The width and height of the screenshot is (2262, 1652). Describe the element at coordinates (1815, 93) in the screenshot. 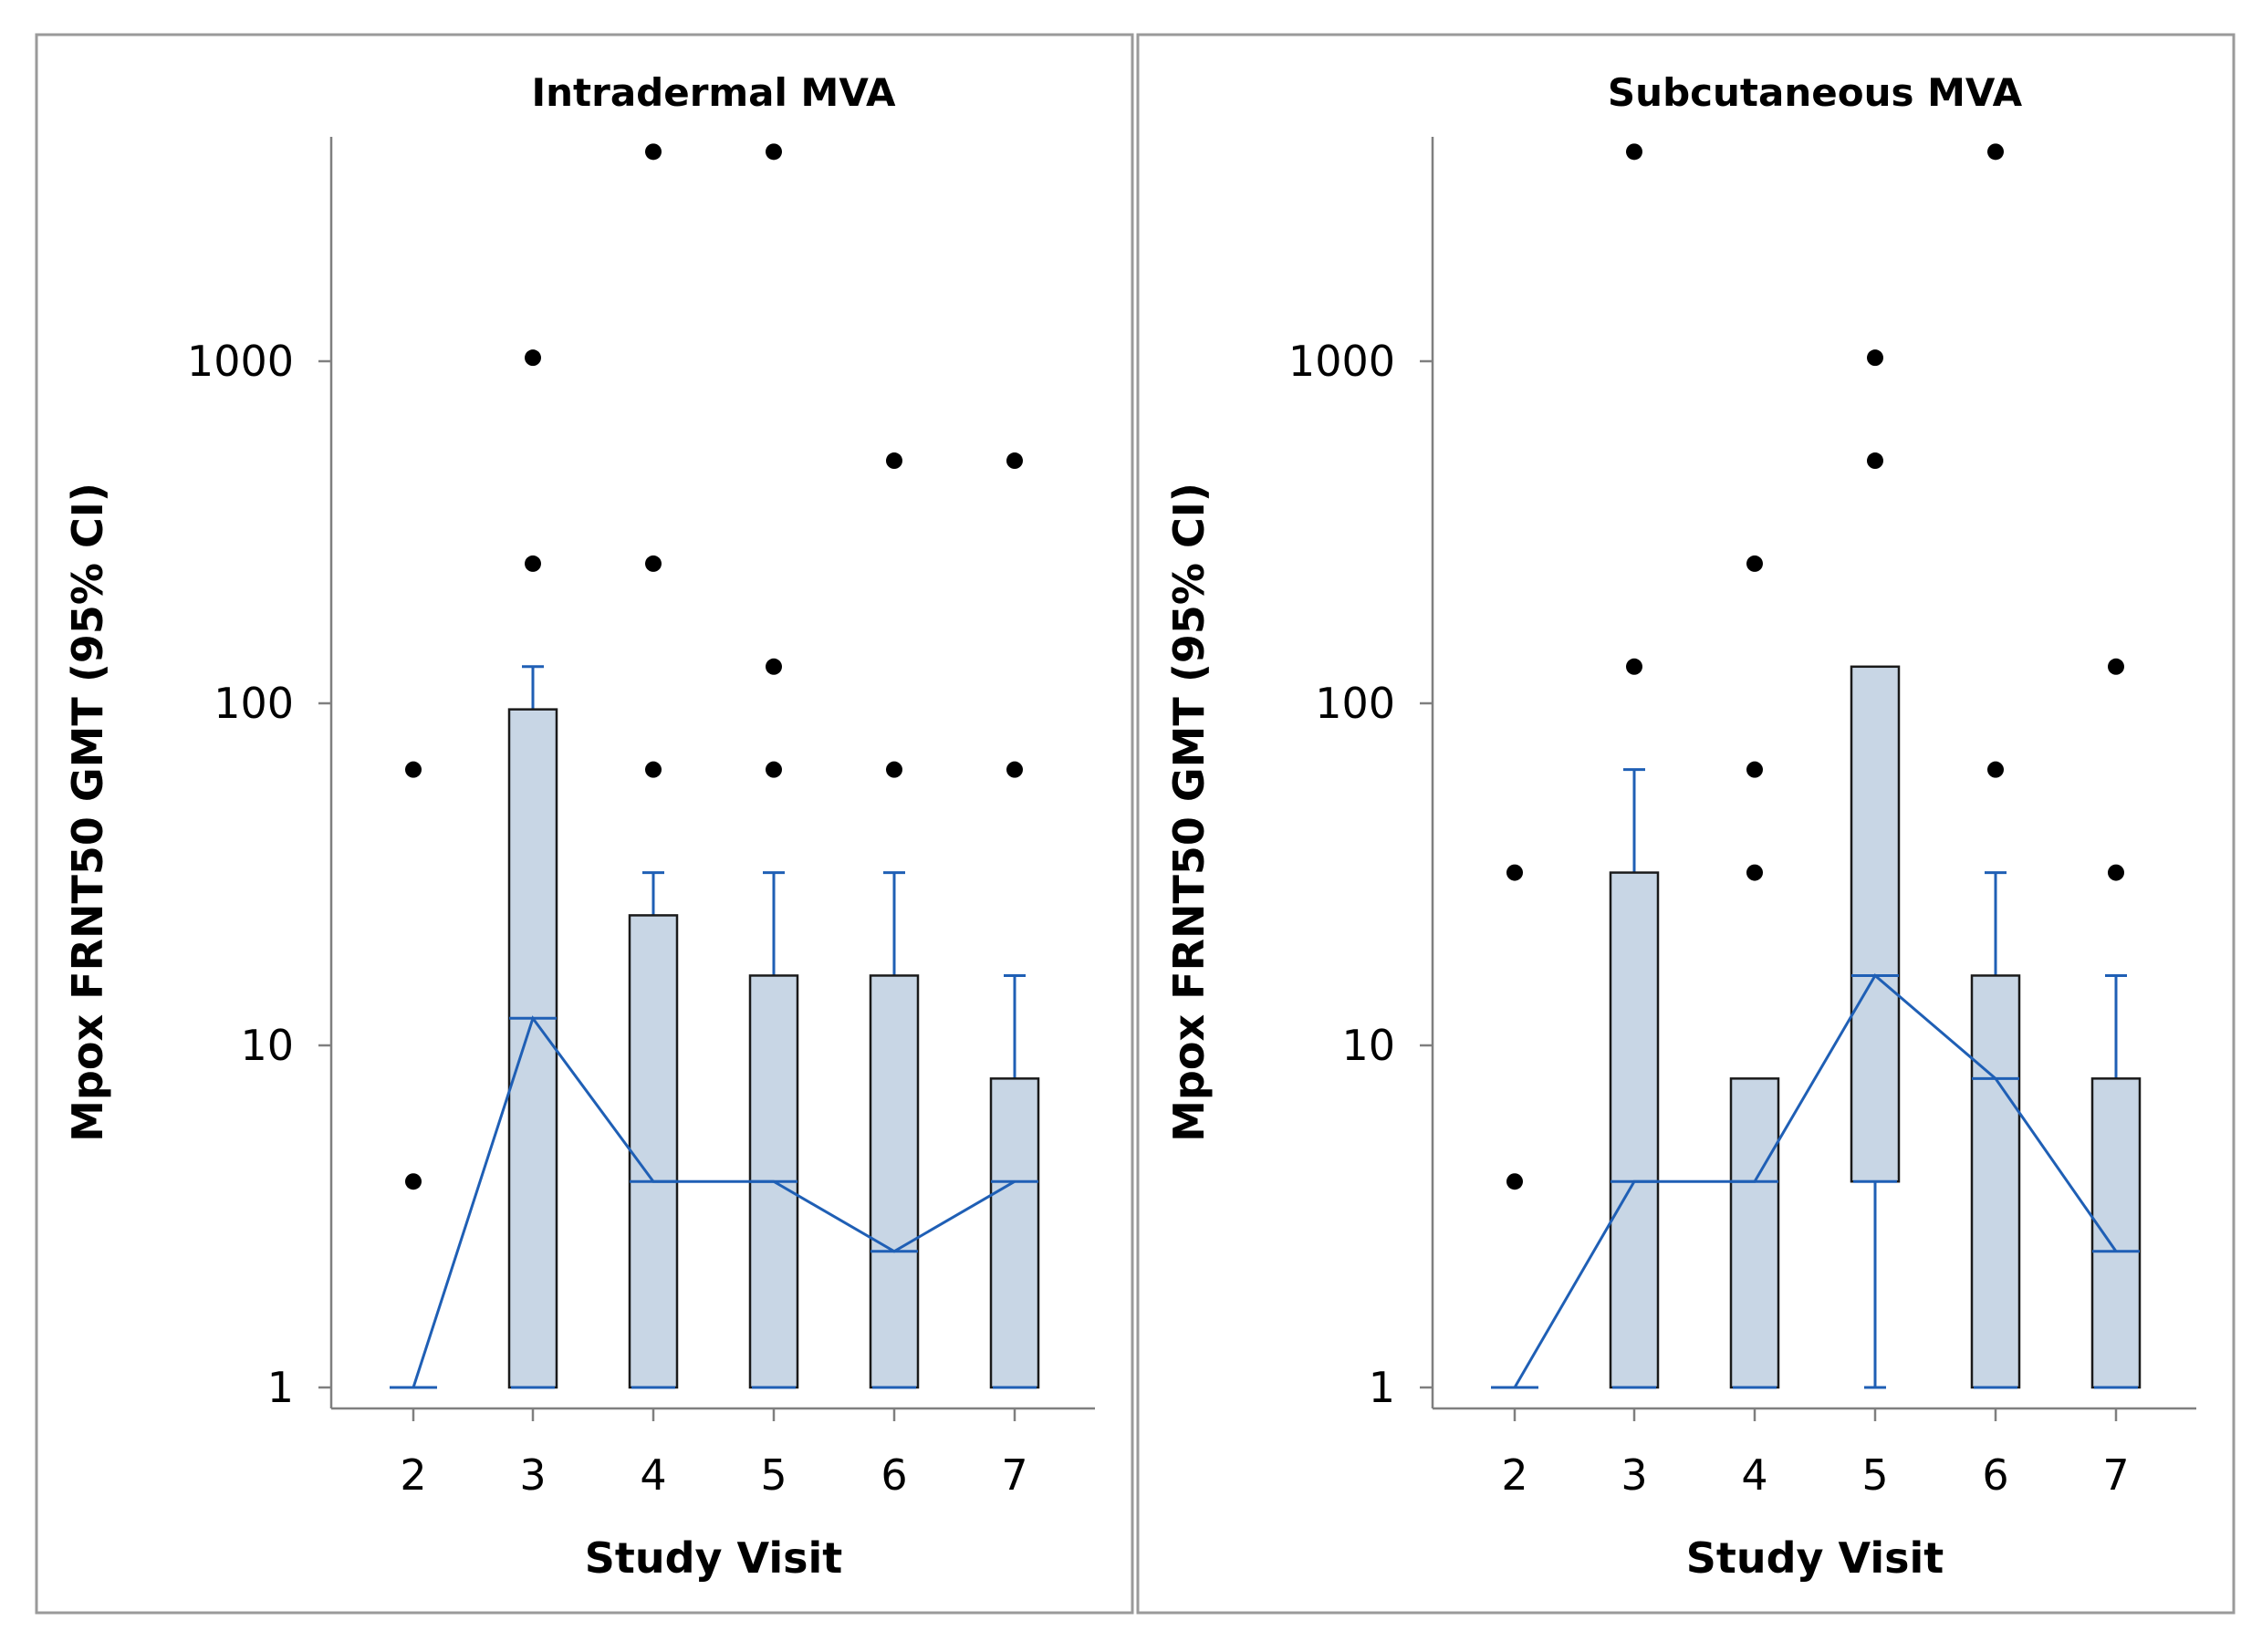

I see `panel-title: Subcutaneous MVA` at that location.